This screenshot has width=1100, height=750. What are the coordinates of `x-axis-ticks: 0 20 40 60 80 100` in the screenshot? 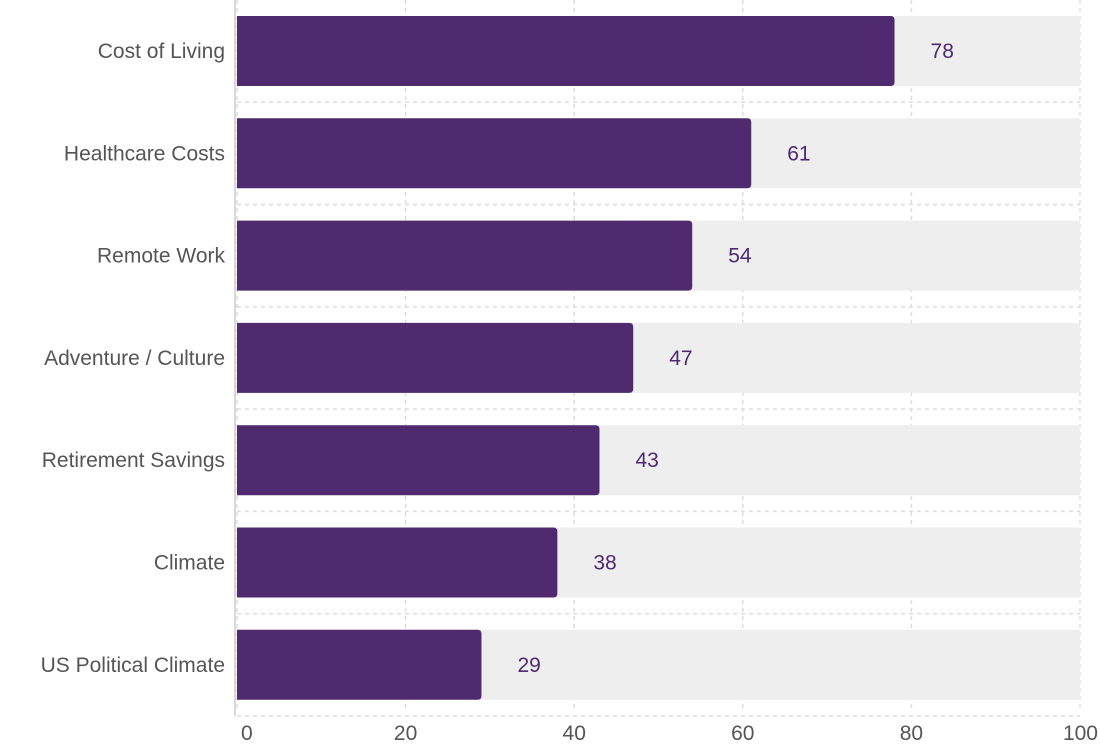 It's located at (669, 733).